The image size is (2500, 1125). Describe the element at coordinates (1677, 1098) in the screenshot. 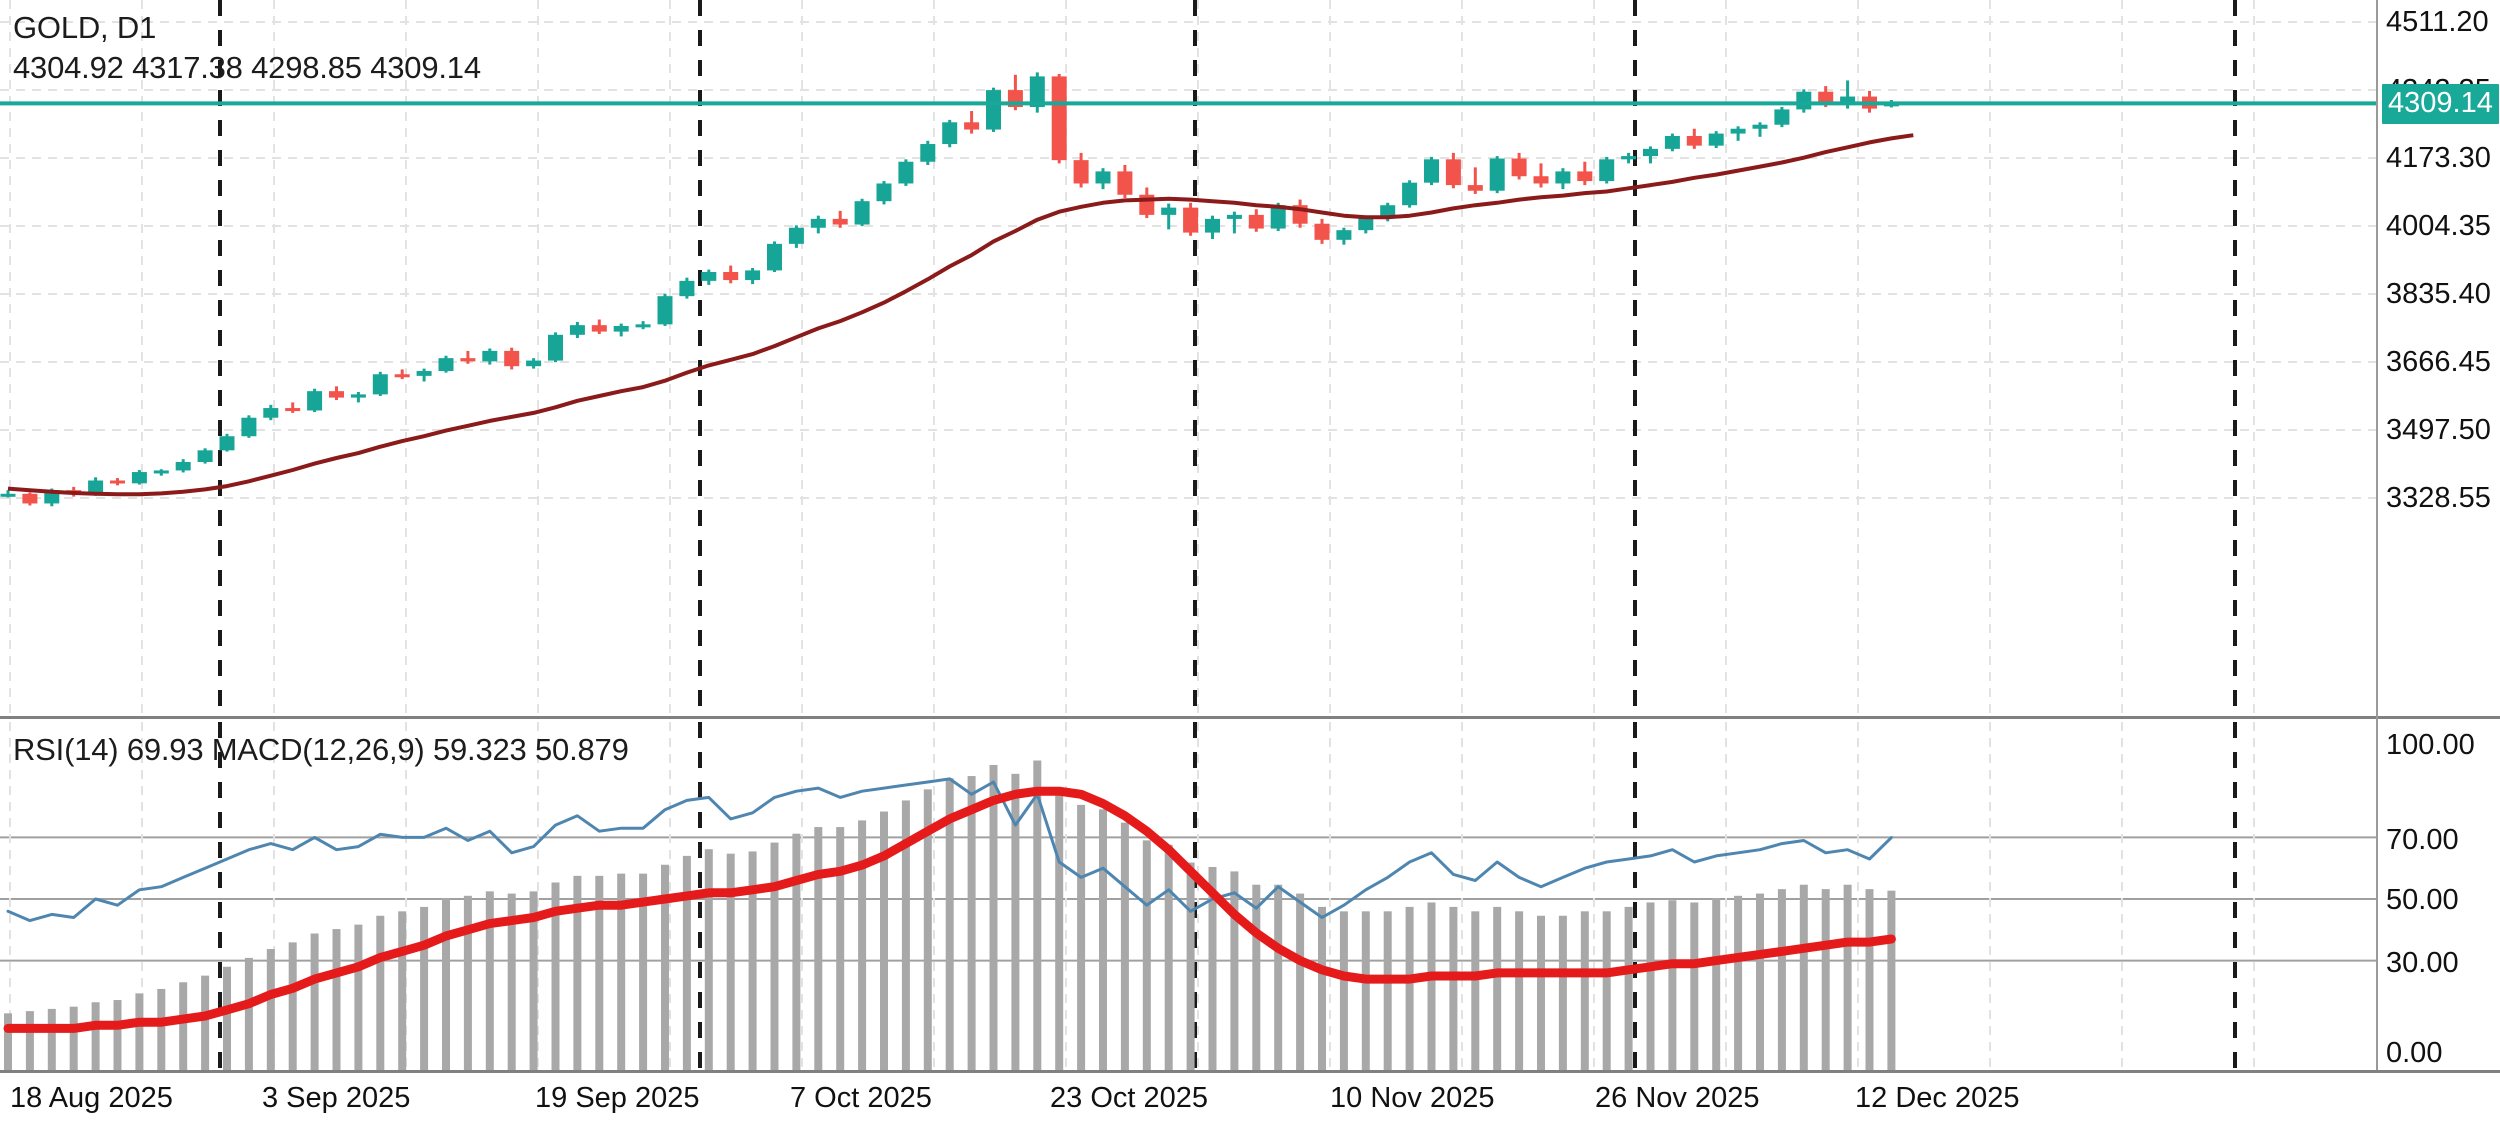

I see `x-axis-tick: 26 Nov 2025` at that location.